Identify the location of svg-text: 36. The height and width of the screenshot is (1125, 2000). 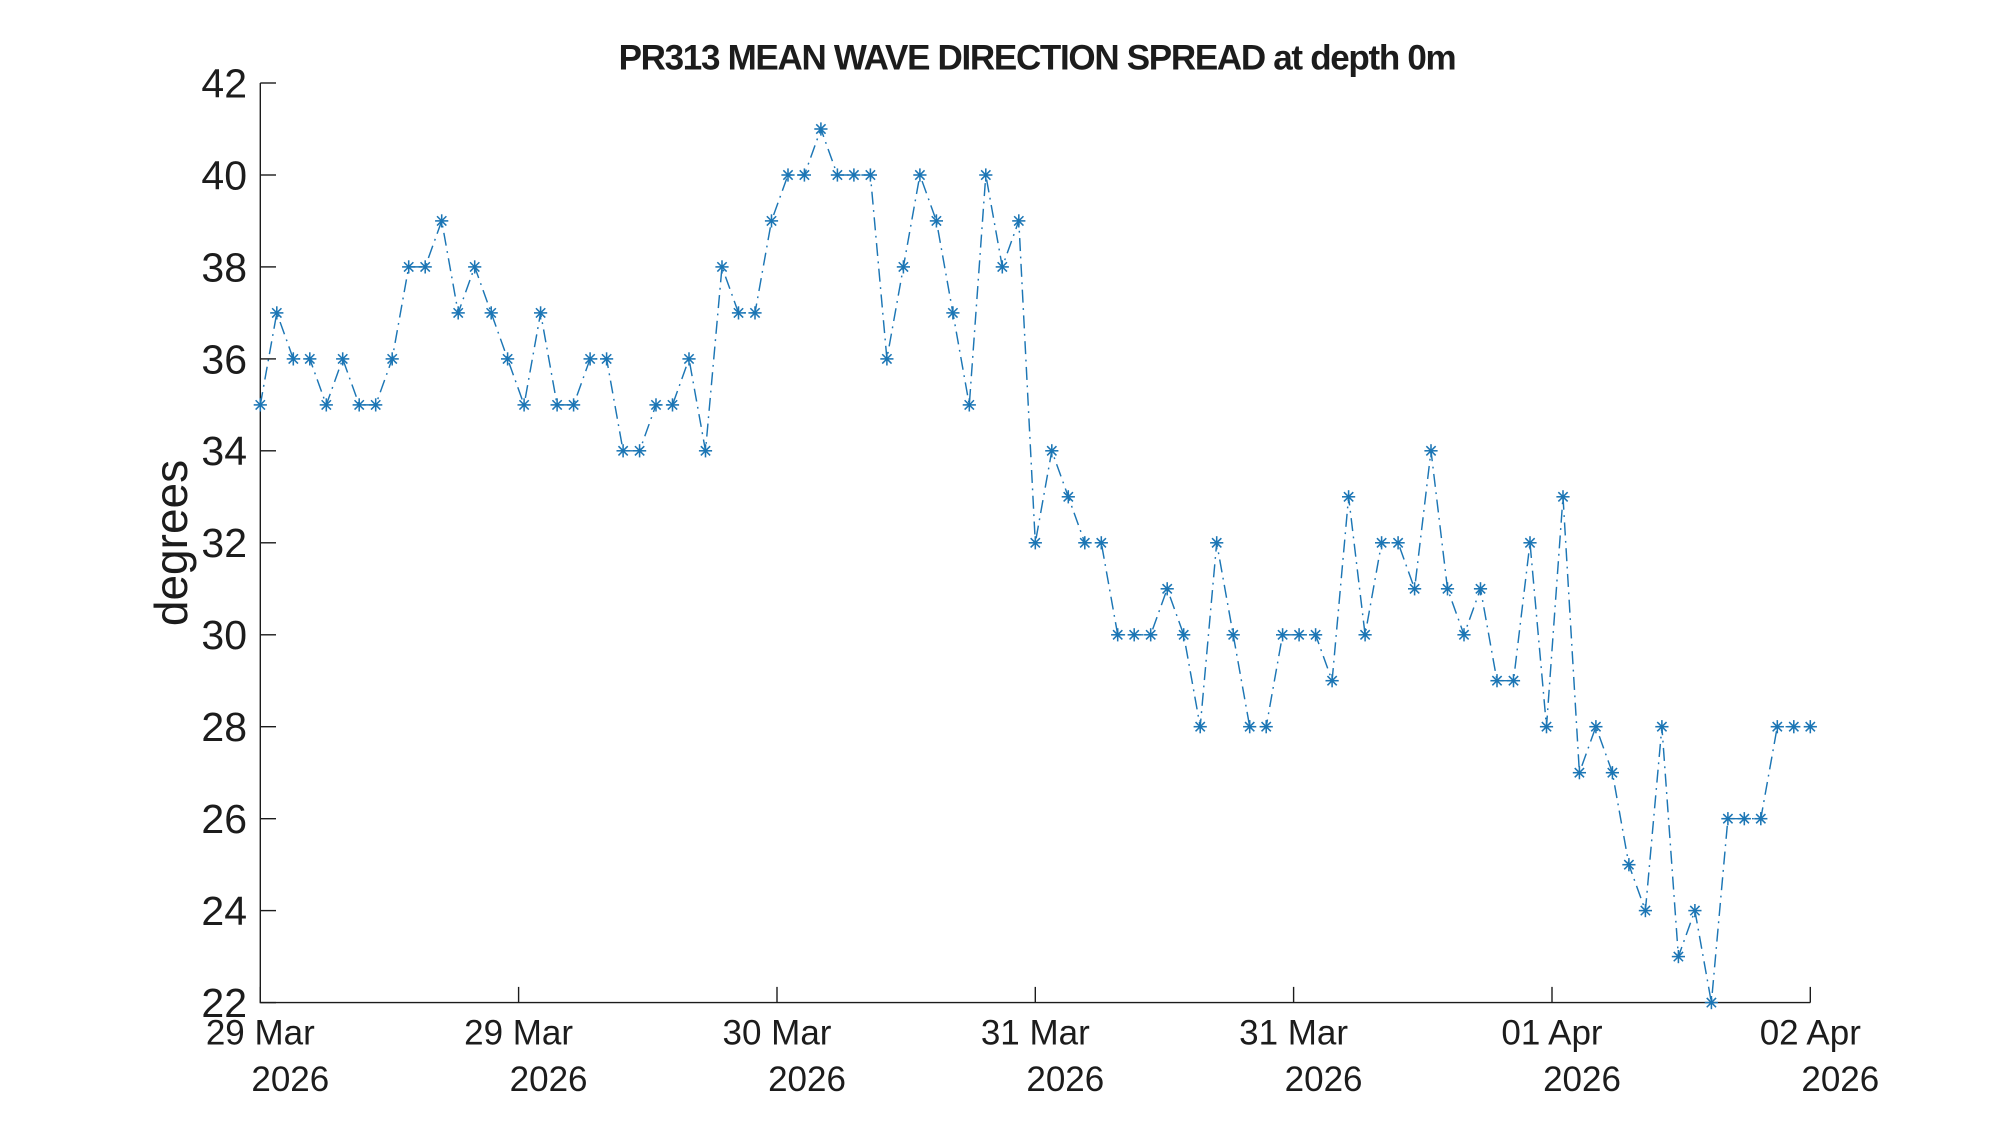
(224, 359).